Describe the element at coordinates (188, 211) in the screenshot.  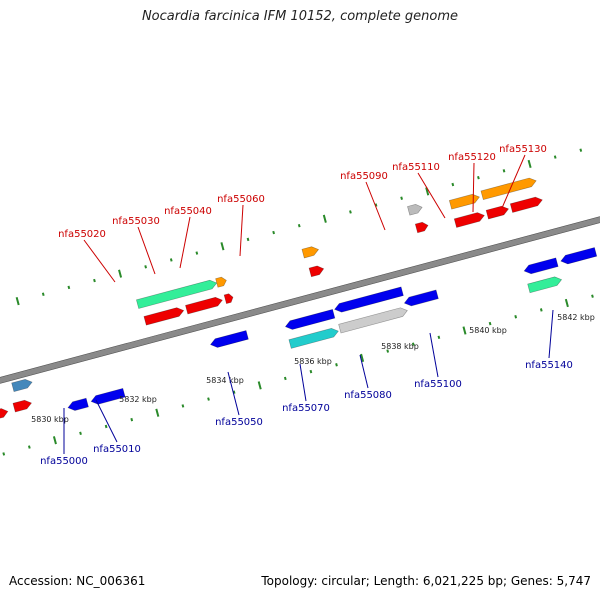
I see `gene-label-top: nfa55040` at that location.